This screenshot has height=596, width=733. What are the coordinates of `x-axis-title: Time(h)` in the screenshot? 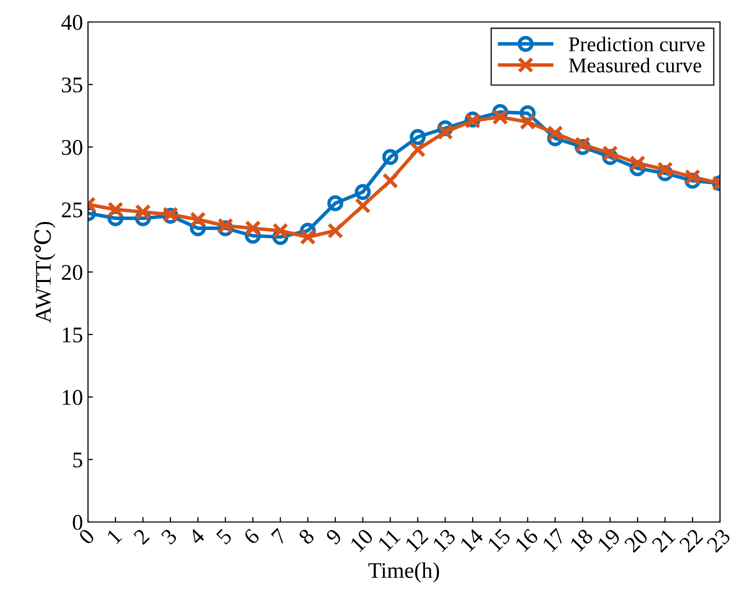 It's located at (404, 572).